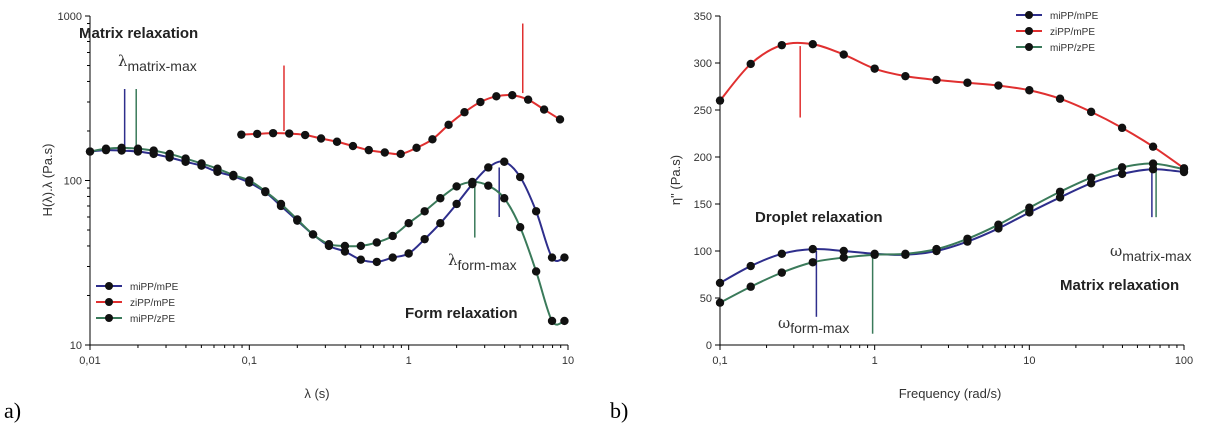 The height and width of the screenshot is (425, 1210). What do you see at coordinates (76, 346) in the screenshot?
I see `y-tick-label: 10` at bounding box center [76, 346].